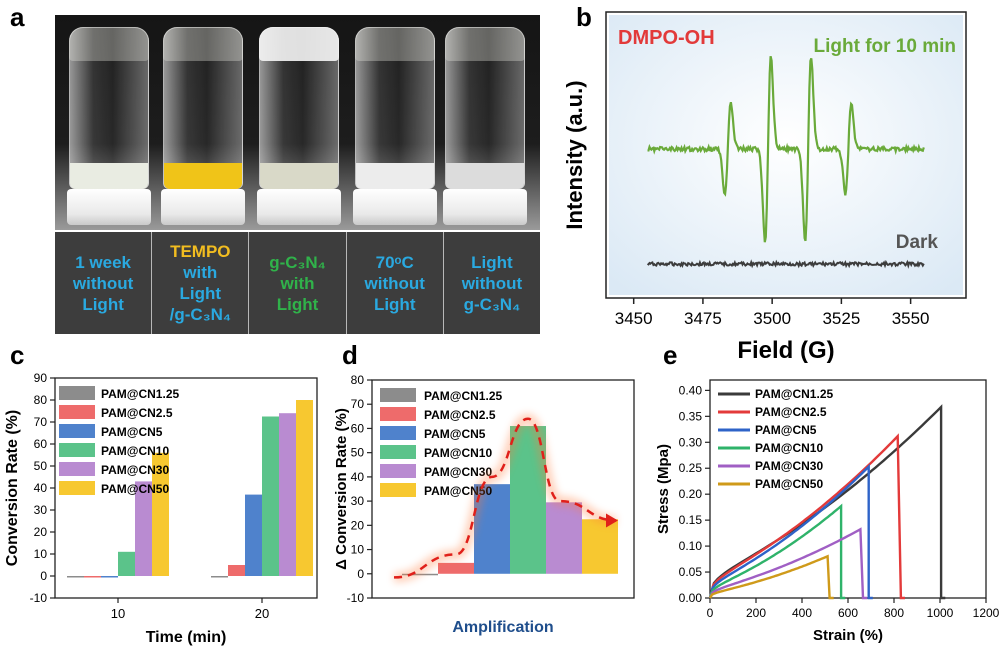 Image resolution: width=1000 pixels, height=650 pixels. Describe the element at coordinates (691, 390) in the screenshot. I see `y-tick-label: 0.40` at that location.